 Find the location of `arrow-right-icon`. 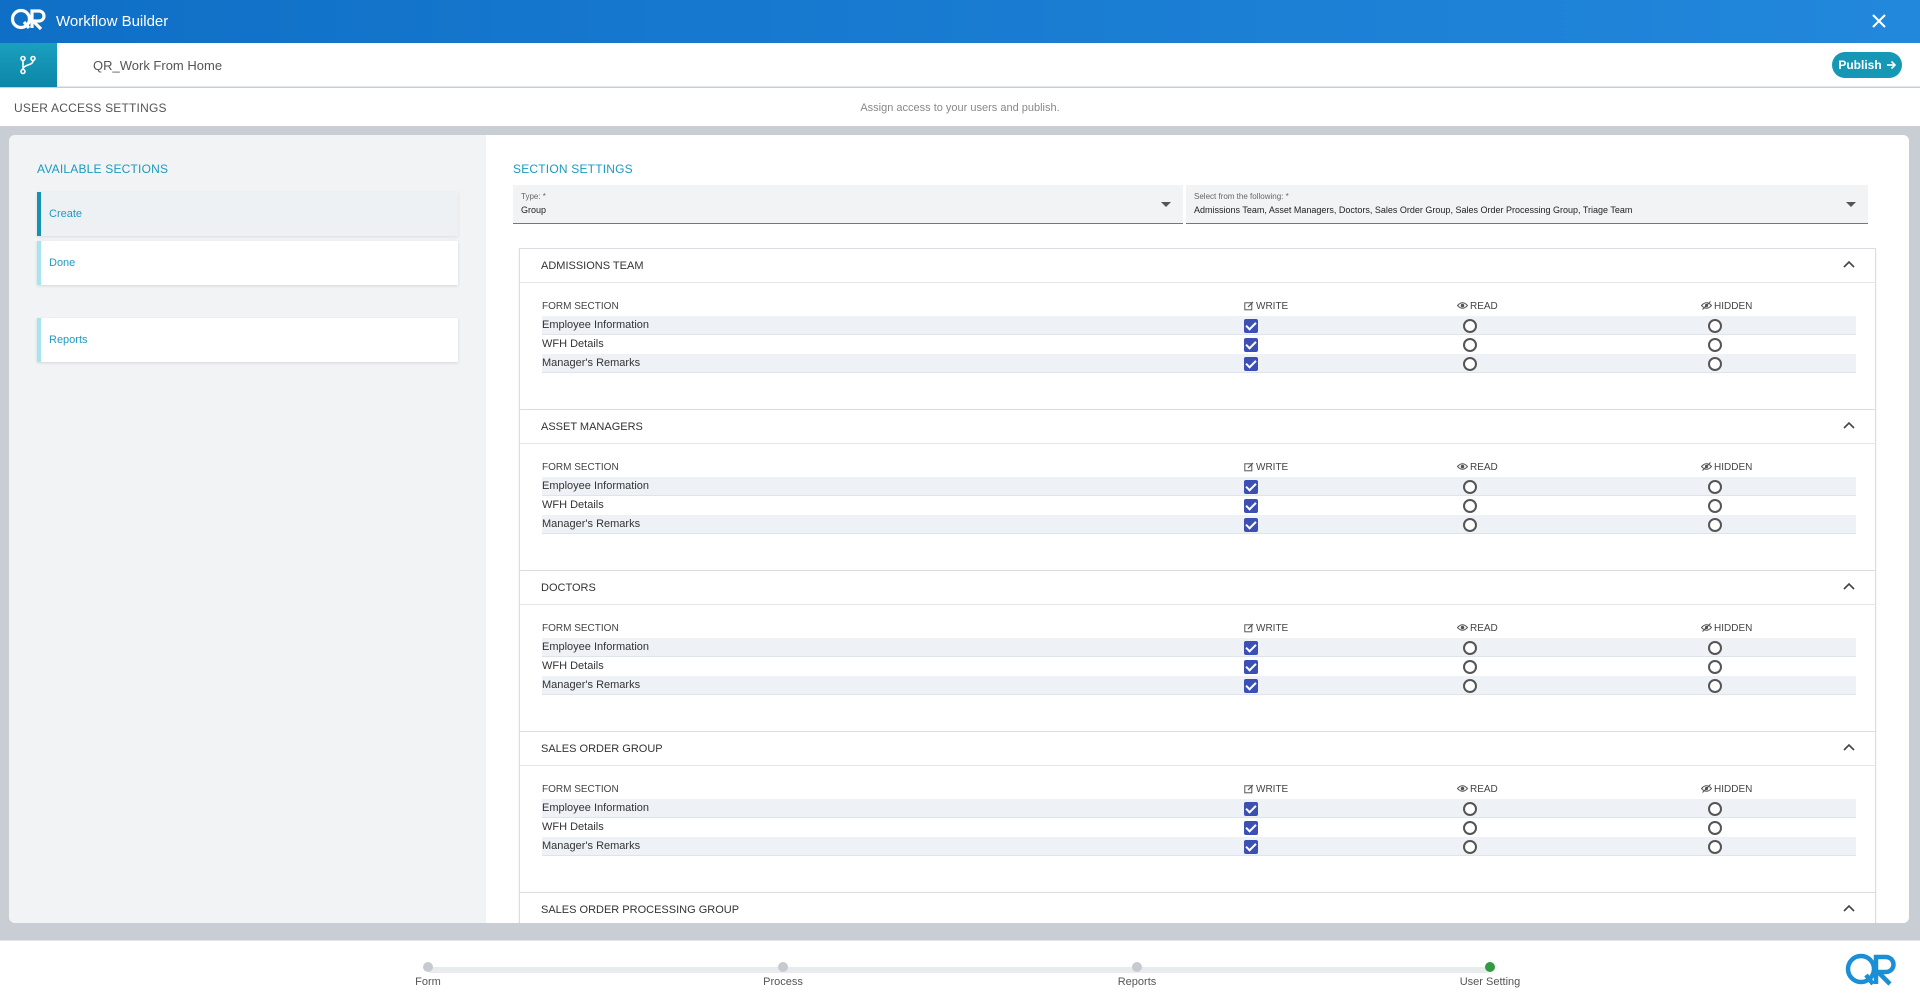

arrow-right-icon is located at coordinates (1891, 65).